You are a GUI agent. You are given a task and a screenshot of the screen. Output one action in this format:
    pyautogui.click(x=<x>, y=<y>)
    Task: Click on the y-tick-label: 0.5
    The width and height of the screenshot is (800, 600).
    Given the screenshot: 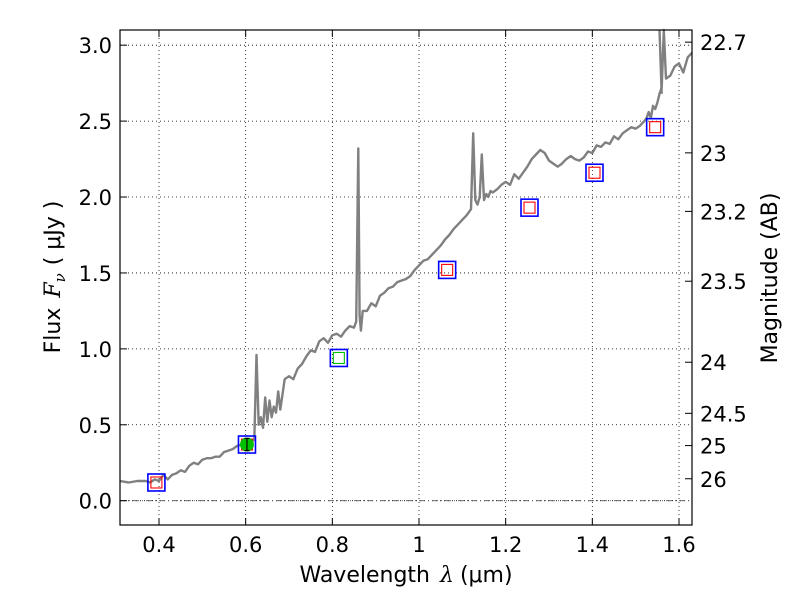 What is the action you would take?
    pyautogui.click(x=95, y=426)
    